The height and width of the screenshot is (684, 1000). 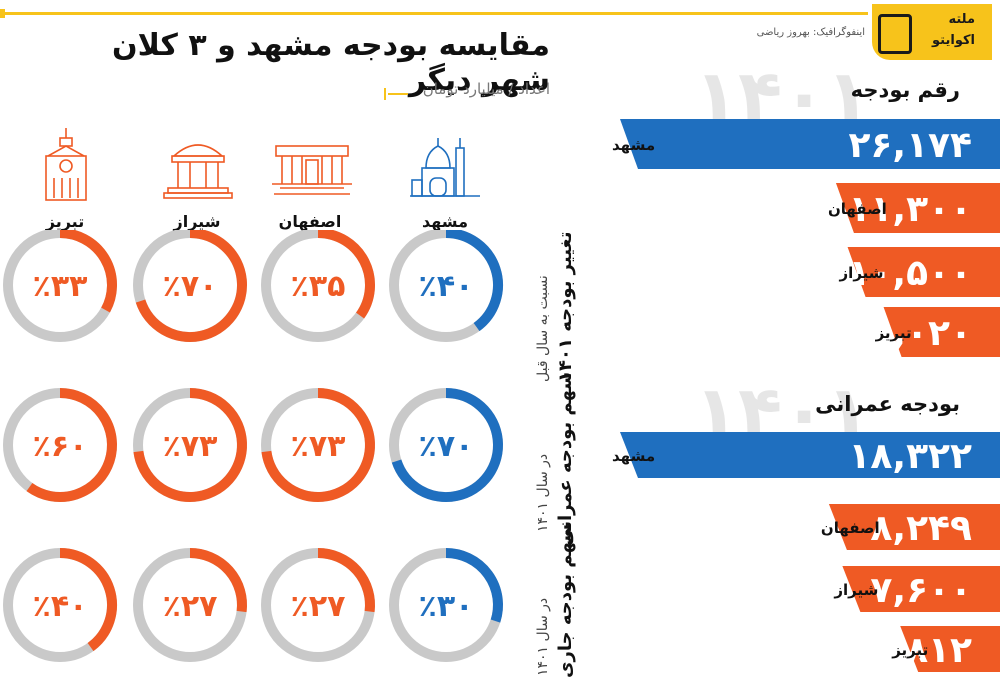 I want to click on row-label-2: سهم بودجه عمرانی در سال ۱۴۰۱, so click(x=560, y=459).